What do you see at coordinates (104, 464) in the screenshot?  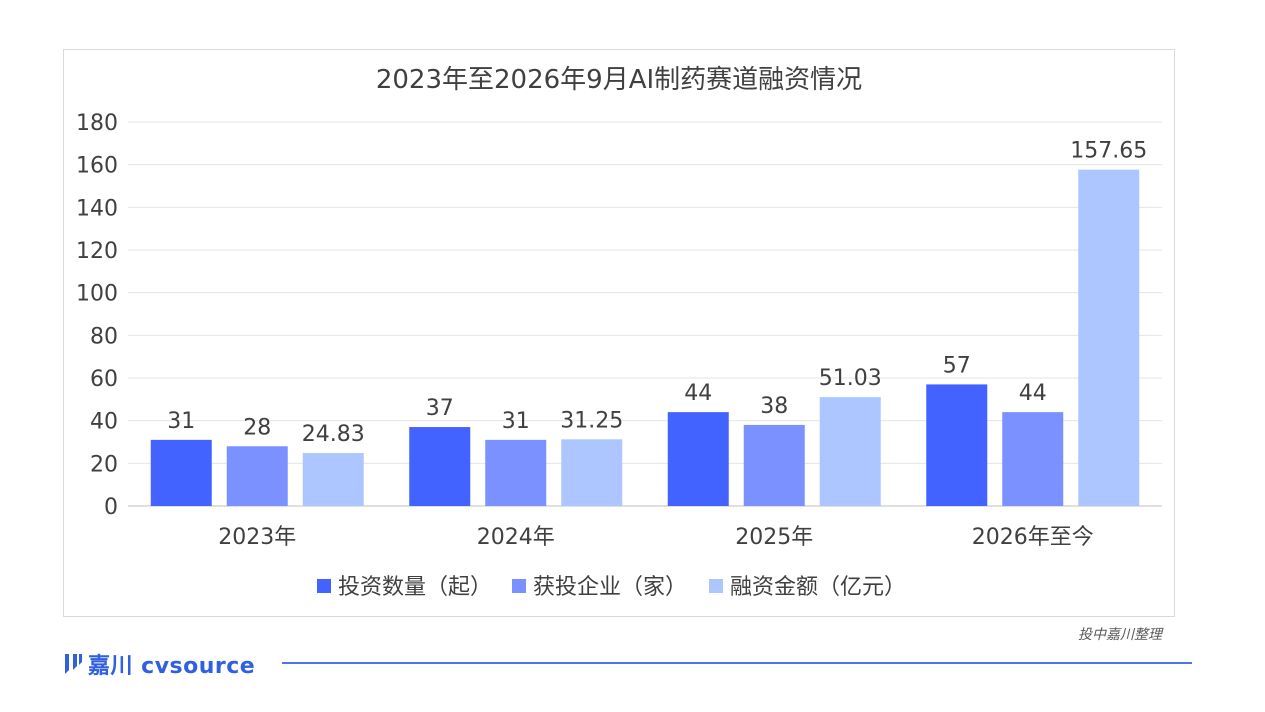 I see `y-tick-label: 20` at bounding box center [104, 464].